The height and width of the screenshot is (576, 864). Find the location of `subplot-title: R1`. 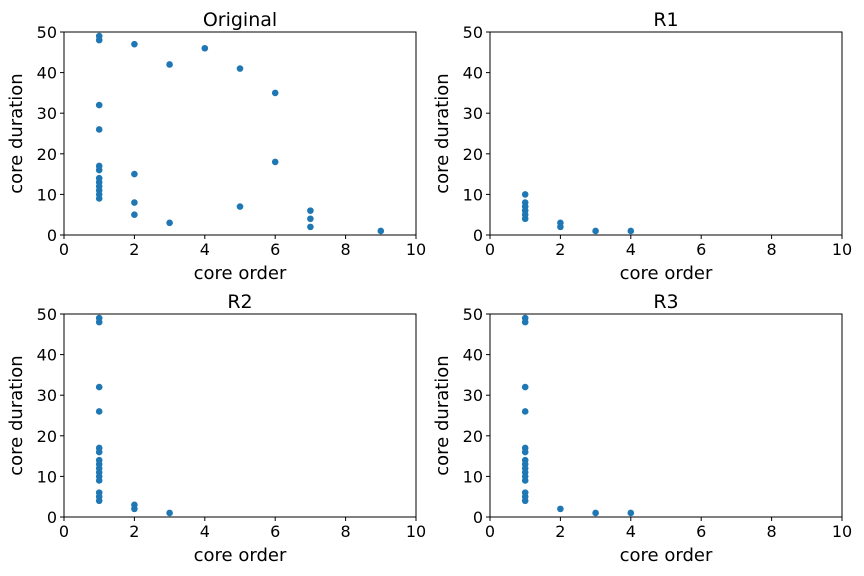

subplot-title: R1 is located at coordinates (665, 20).